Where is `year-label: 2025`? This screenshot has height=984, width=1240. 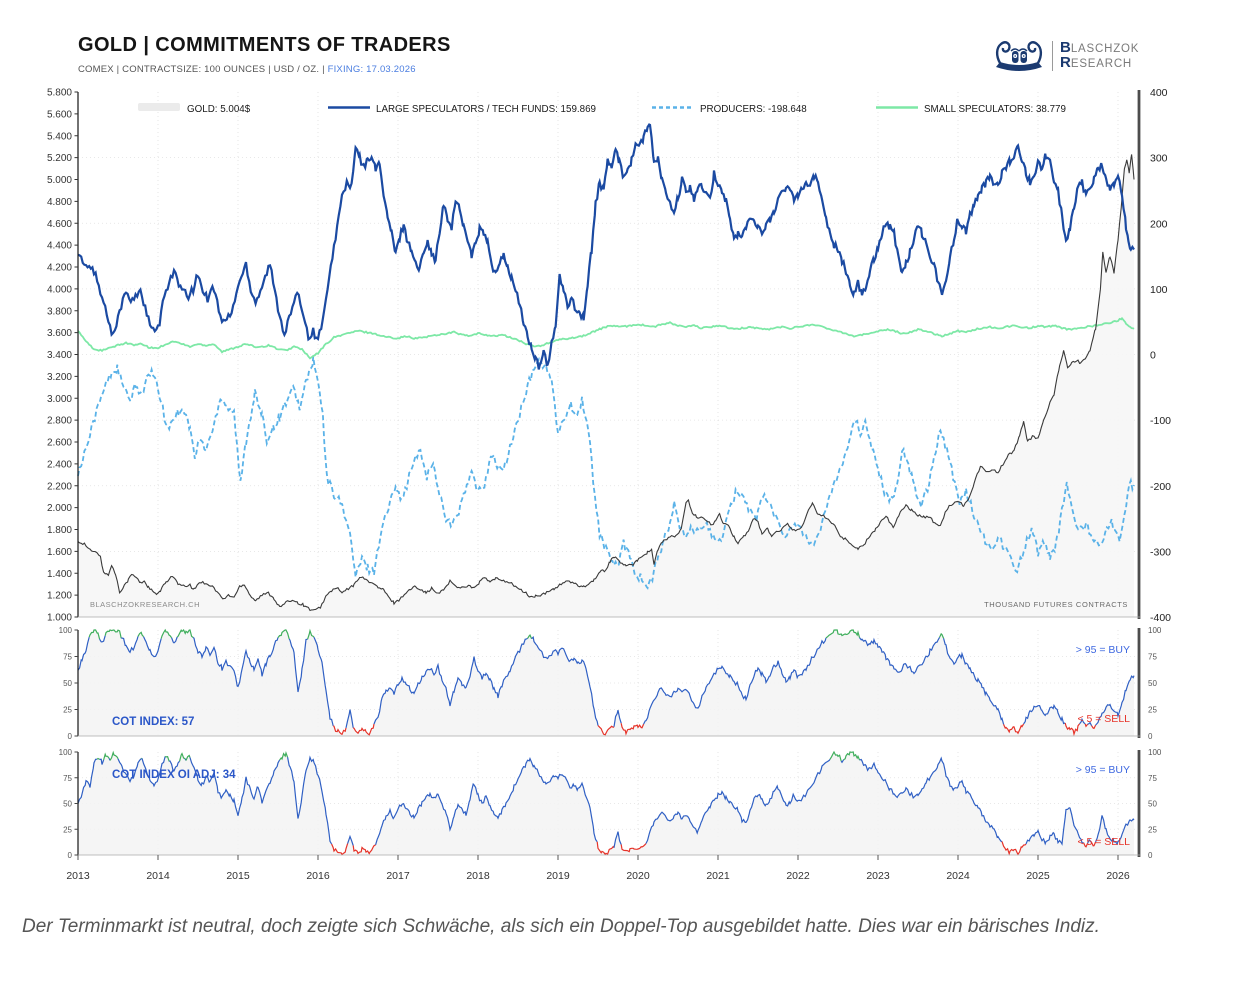
year-label: 2025 is located at coordinates (1038, 876).